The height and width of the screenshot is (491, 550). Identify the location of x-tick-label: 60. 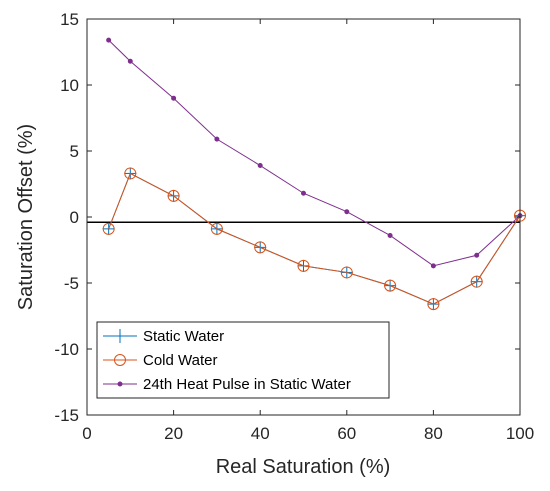
(346, 433).